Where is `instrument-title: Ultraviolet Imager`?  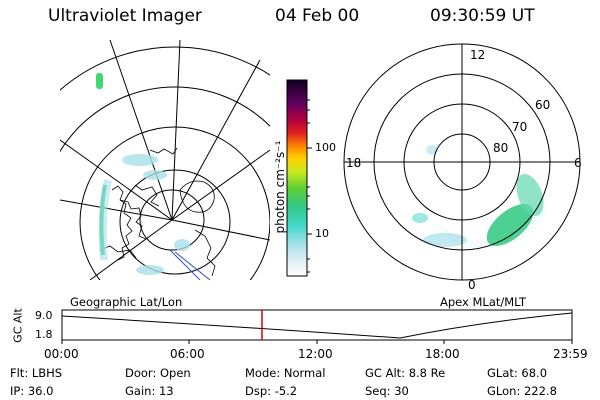 instrument-title: Ultraviolet Imager is located at coordinates (125, 16).